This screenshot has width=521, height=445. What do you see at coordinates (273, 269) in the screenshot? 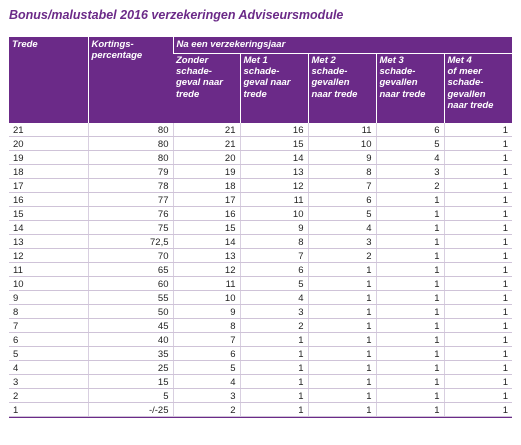
I see `met-1-schade-cell: 6` at bounding box center [273, 269].